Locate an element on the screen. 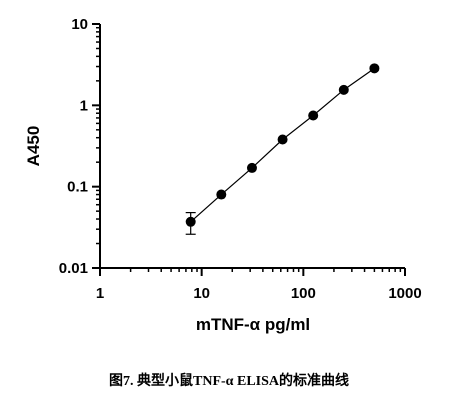  y-tick-label: 0.1 is located at coordinates (77, 187).